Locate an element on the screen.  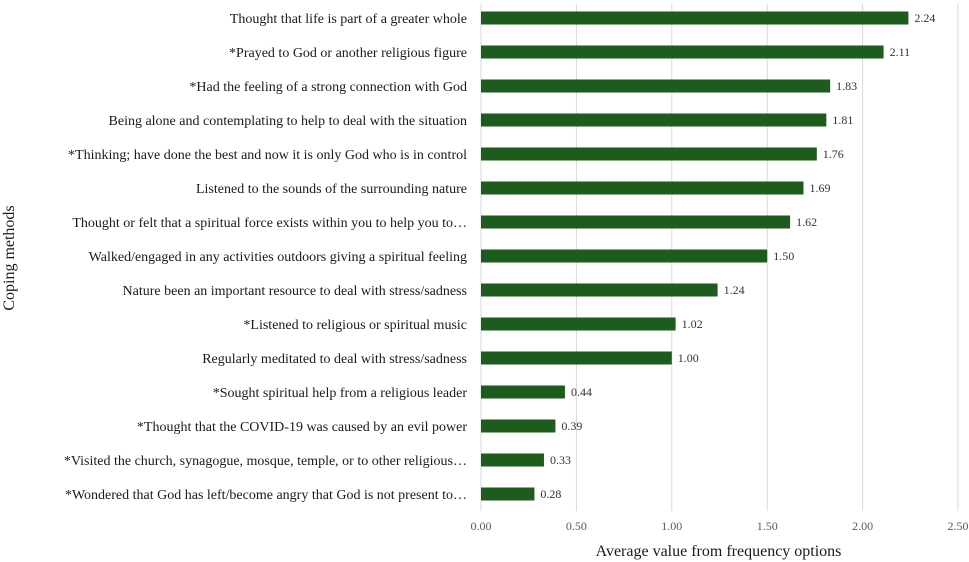
x-tick-label: 2.00 is located at coordinates (862, 526).